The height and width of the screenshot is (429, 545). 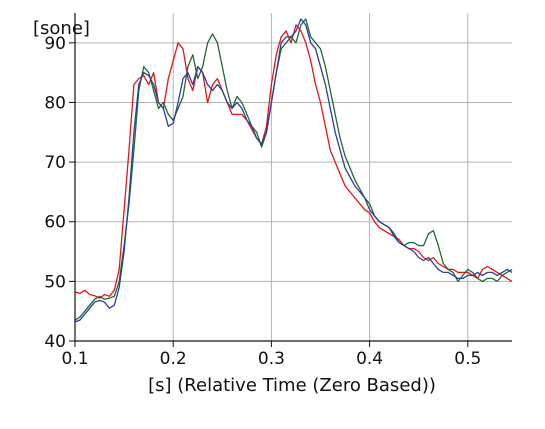 I want to click on y-tick-label: 70, so click(x=55, y=163).